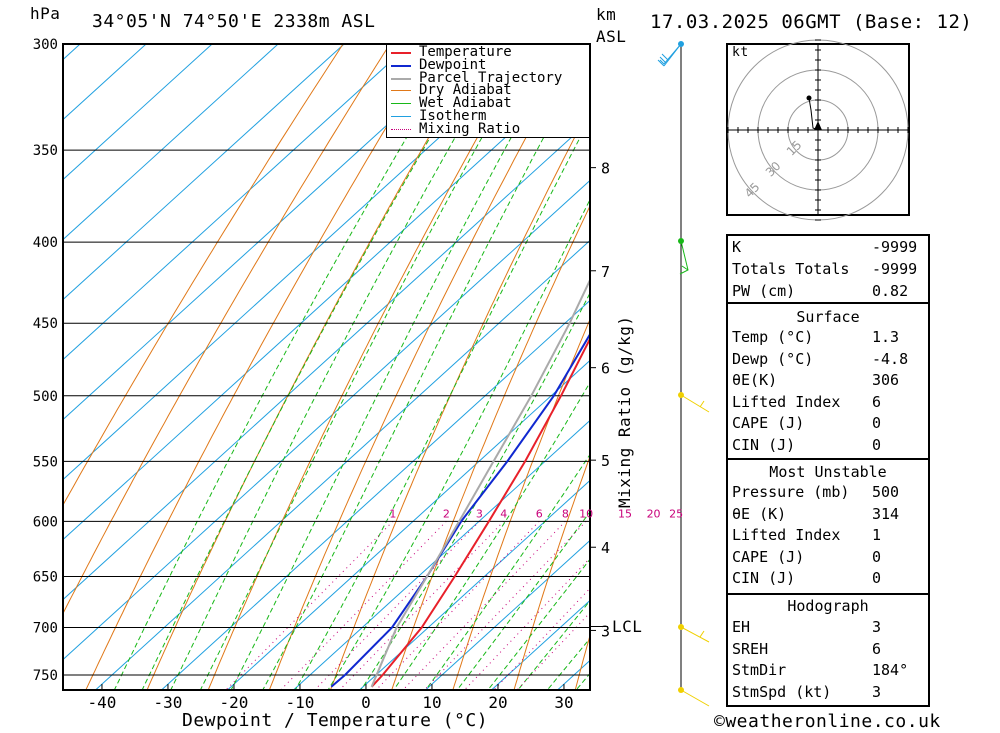 The image size is (1000, 733). I want to click on row-value: 6, so click(877, 401).